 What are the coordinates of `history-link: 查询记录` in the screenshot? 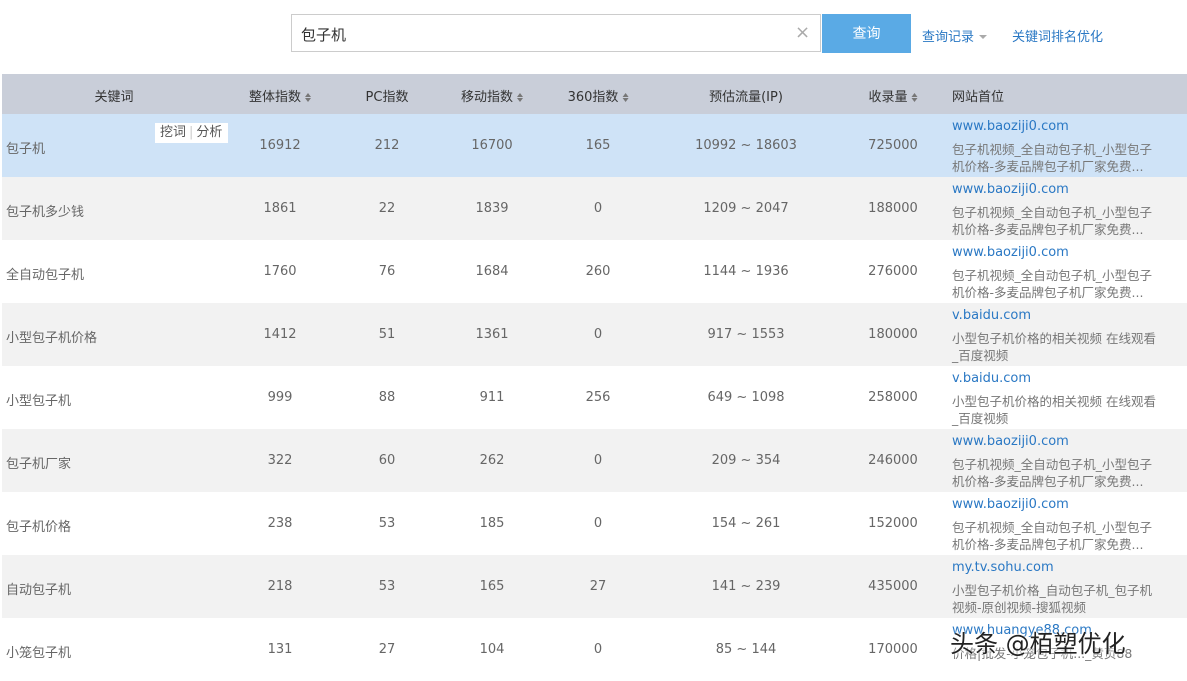 It's located at (955, 35).